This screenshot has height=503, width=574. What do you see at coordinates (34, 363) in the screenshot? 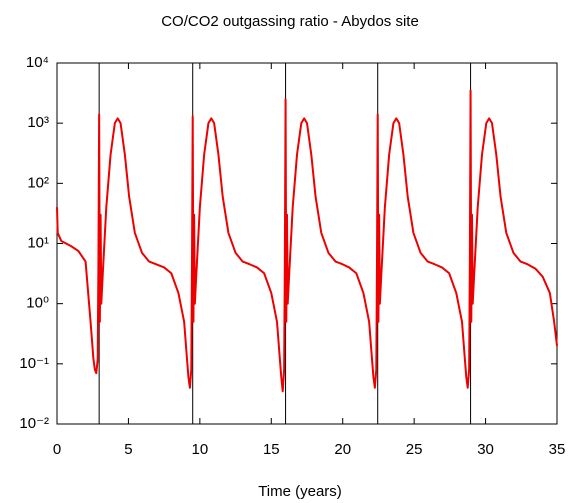
I see `y-tick-label: 10⁻¹` at bounding box center [34, 363].